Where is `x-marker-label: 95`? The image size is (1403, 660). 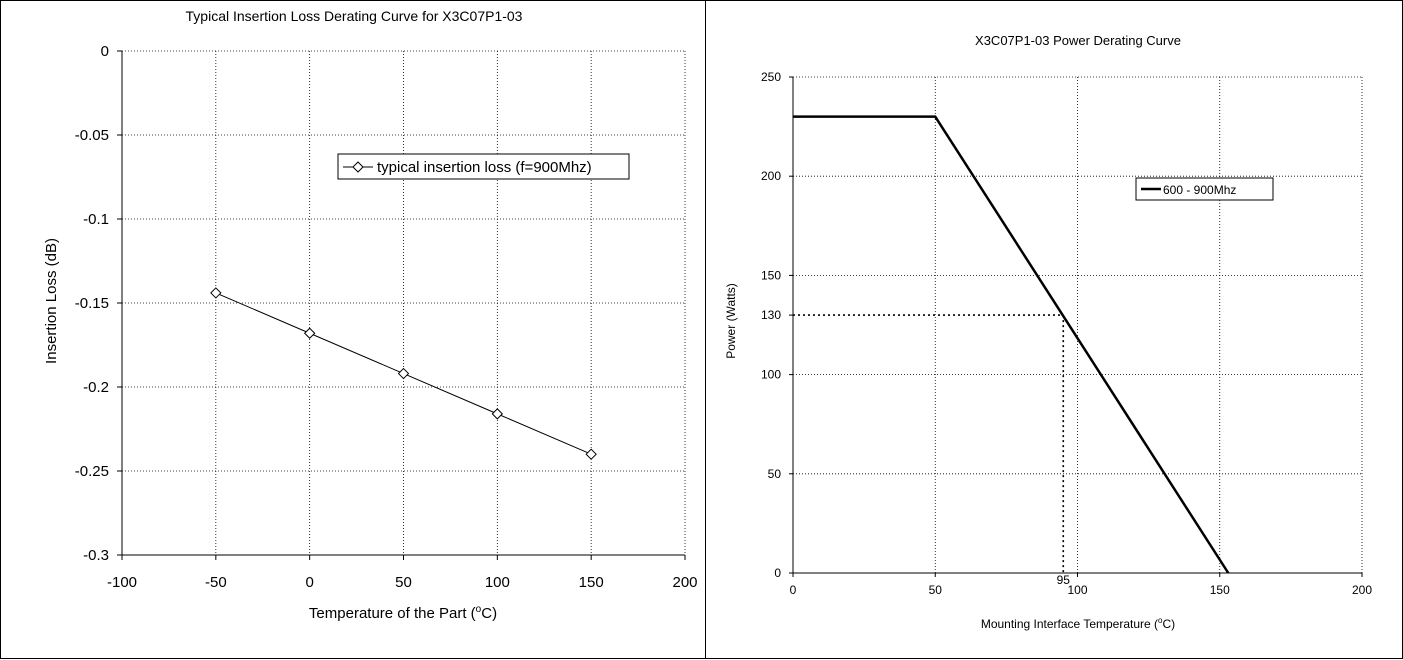
x-marker-label: 95 is located at coordinates (1064, 580).